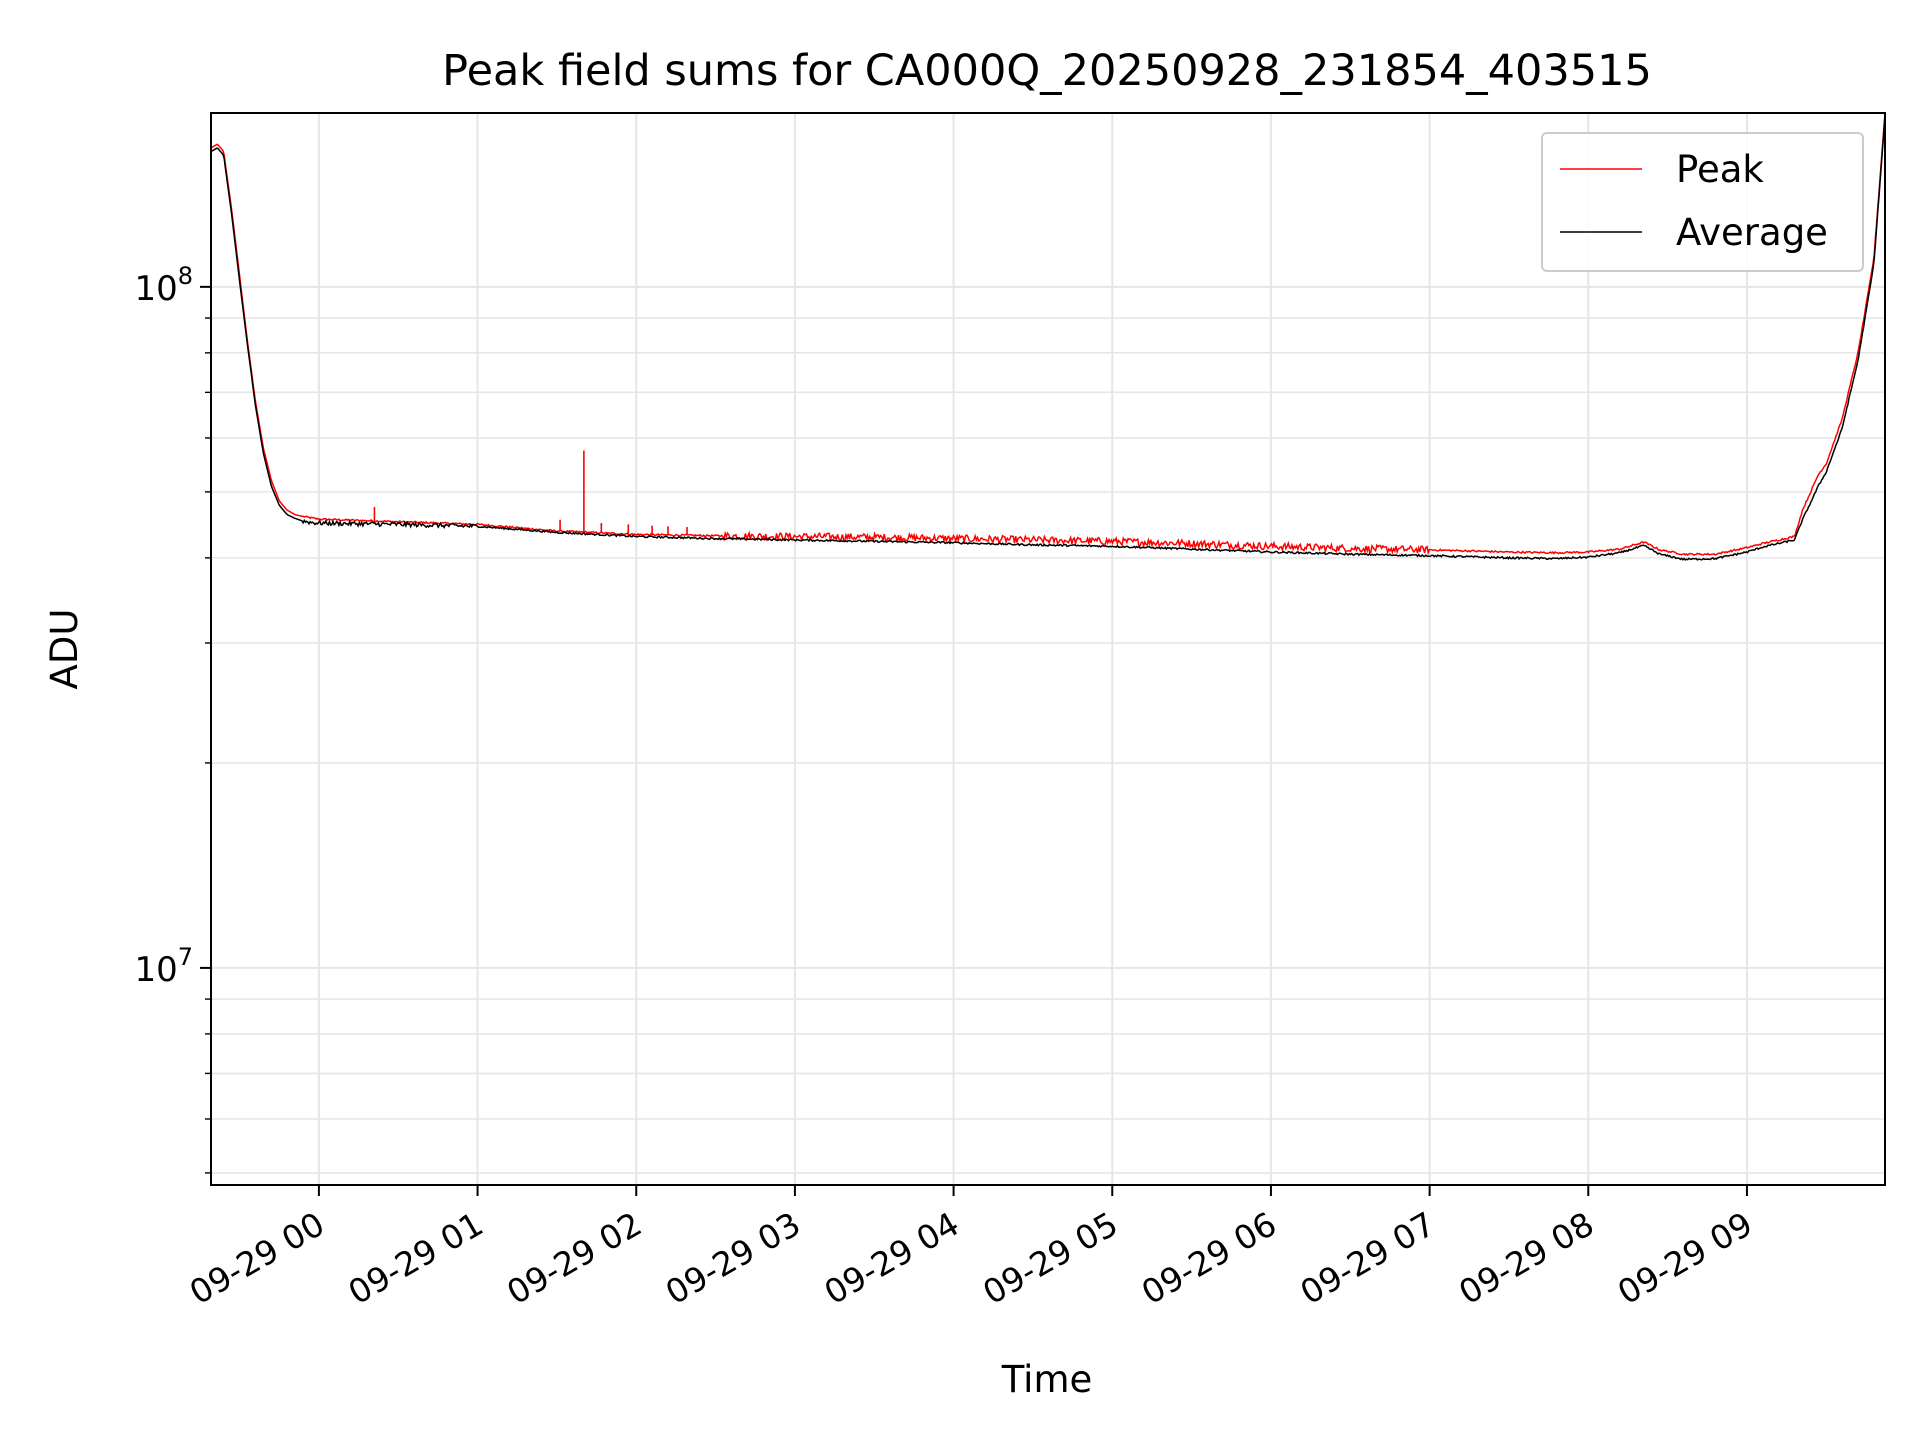 This screenshot has width=1920, height=1440. What do you see at coordinates (64, 649) in the screenshot?
I see `y-axis-label: ADU` at bounding box center [64, 649].